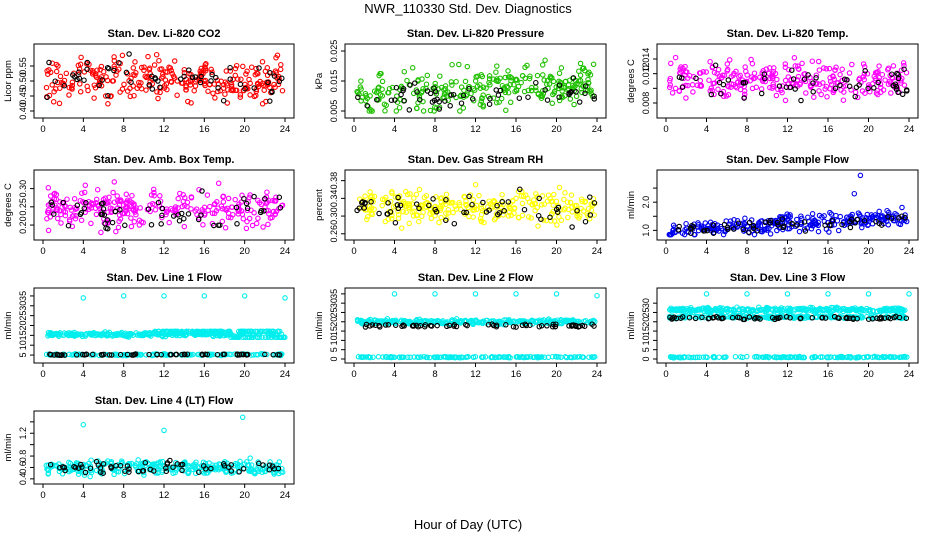 The width and height of the screenshot is (936, 540). What do you see at coordinates (649, 212) in the screenshot?
I see `y-axis: 1.0 2.0` at bounding box center [649, 212].